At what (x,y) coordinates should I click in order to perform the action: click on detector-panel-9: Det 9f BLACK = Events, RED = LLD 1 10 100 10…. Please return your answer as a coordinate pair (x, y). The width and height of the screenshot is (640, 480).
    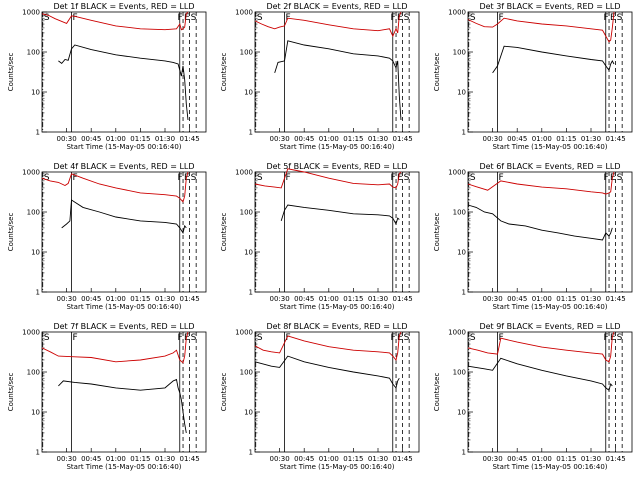
    Looking at the image, I should click on (533, 396).